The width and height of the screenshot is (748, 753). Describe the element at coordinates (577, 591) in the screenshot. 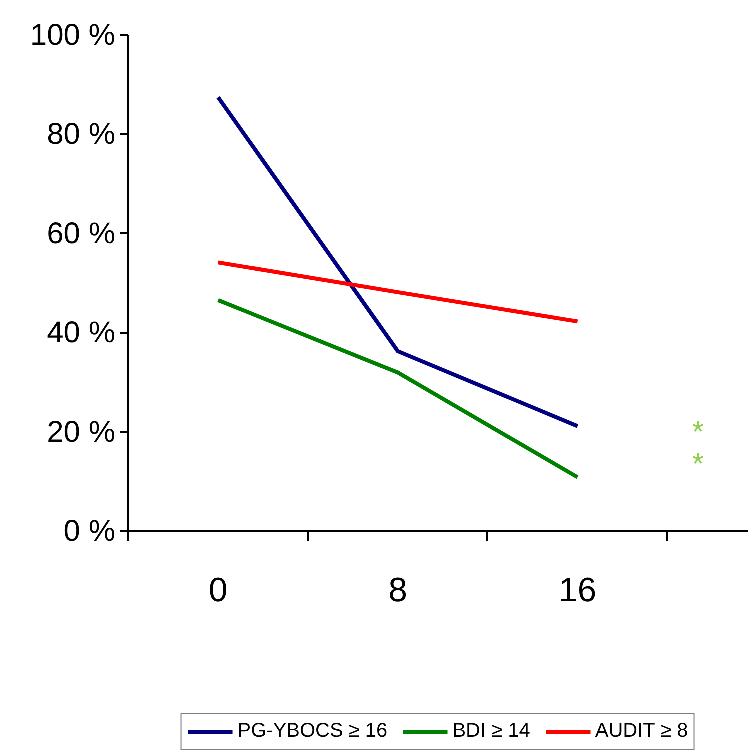

I see `x-tick-label: 16` at that location.